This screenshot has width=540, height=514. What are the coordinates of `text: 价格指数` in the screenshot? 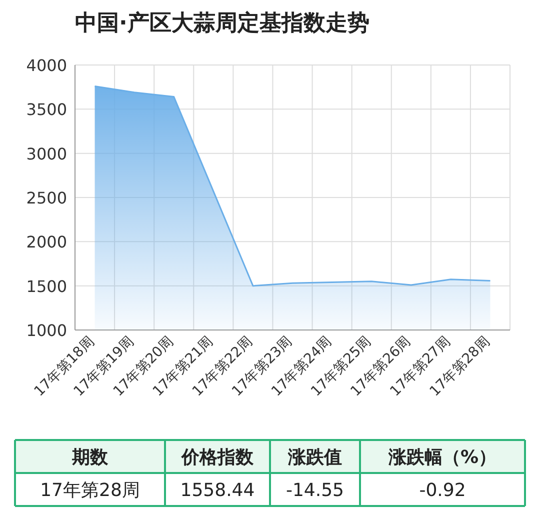 It's located at (217, 457).